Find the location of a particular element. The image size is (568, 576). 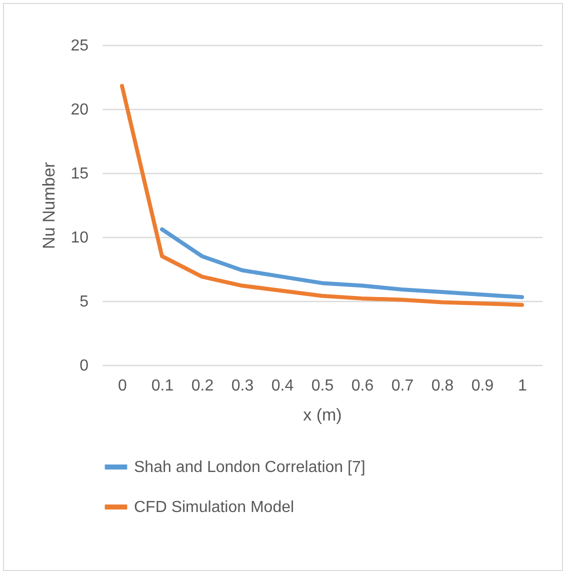

x-tick-label: 0.9 is located at coordinates (482, 386).